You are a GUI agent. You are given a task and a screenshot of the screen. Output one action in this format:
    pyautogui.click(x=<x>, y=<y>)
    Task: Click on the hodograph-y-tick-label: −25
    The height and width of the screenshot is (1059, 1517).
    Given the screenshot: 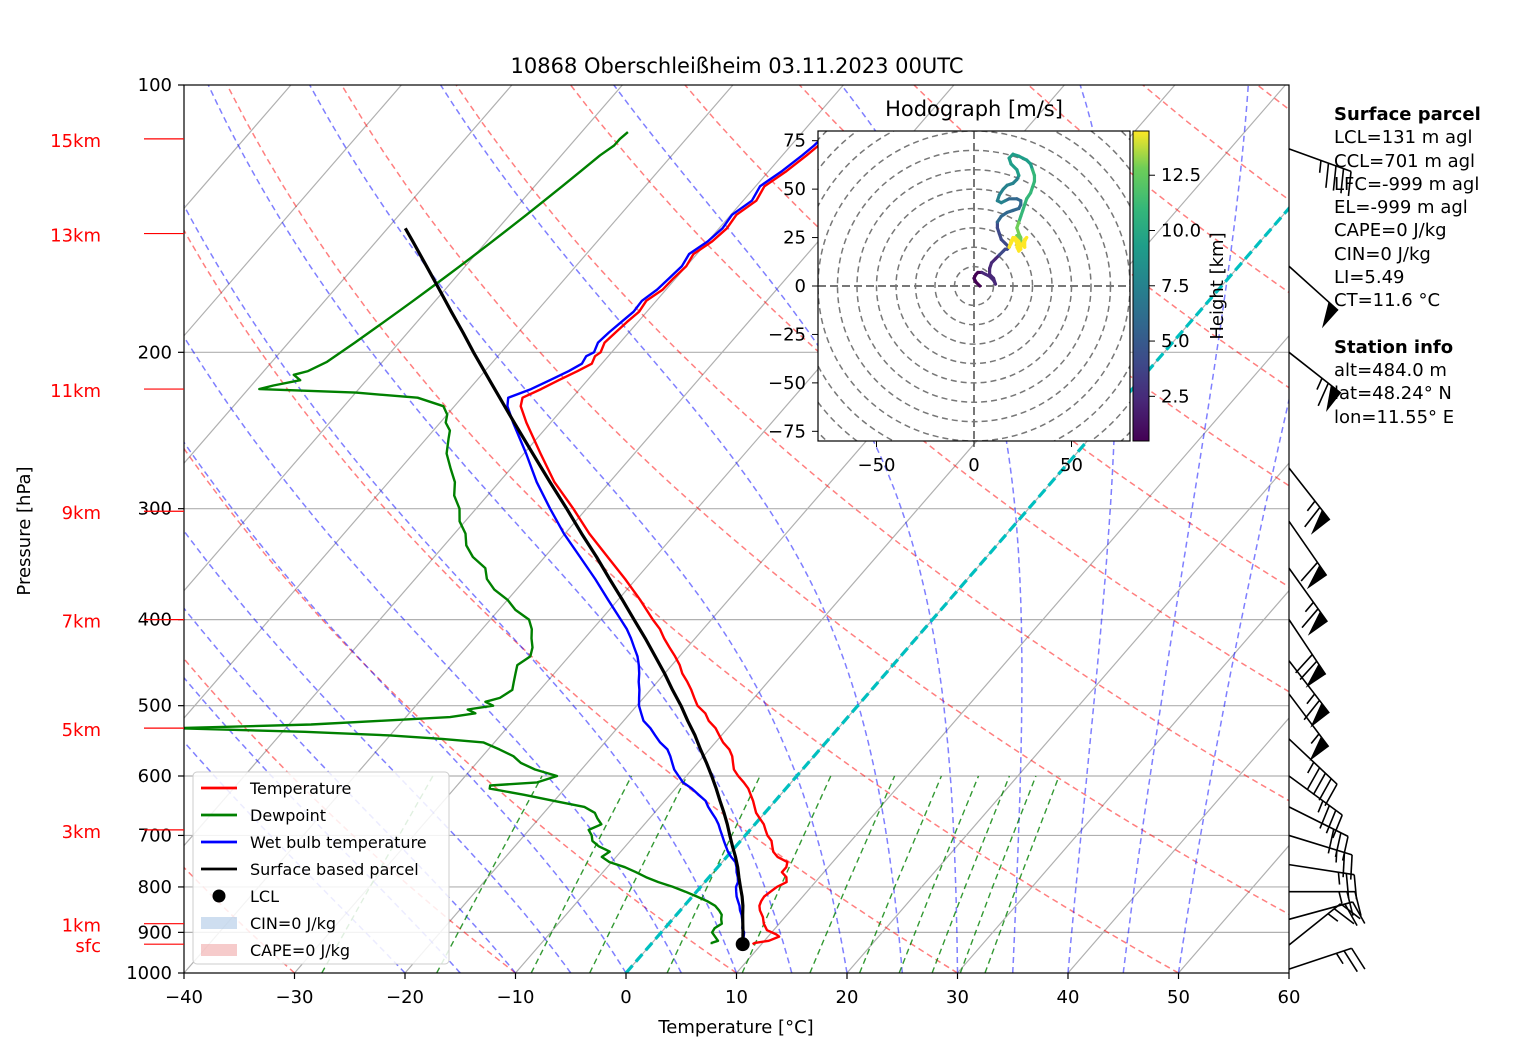 What is the action you would take?
    pyautogui.click(x=787, y=334)
    